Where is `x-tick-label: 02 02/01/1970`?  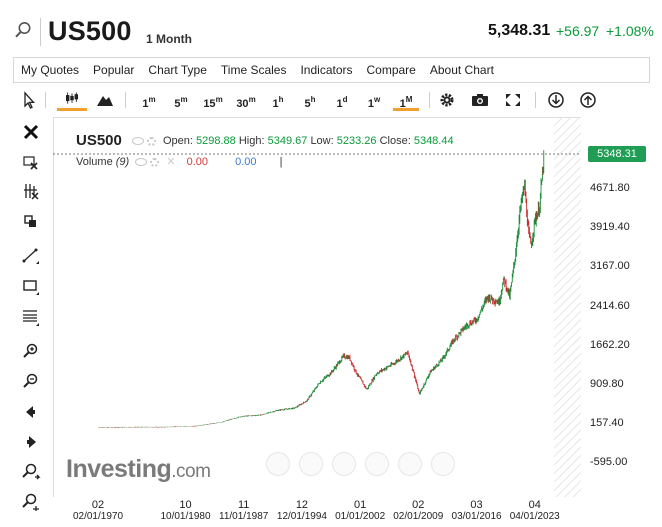 x-tick-label: 02 02/01/1970 is located at coordinates (98, 510).